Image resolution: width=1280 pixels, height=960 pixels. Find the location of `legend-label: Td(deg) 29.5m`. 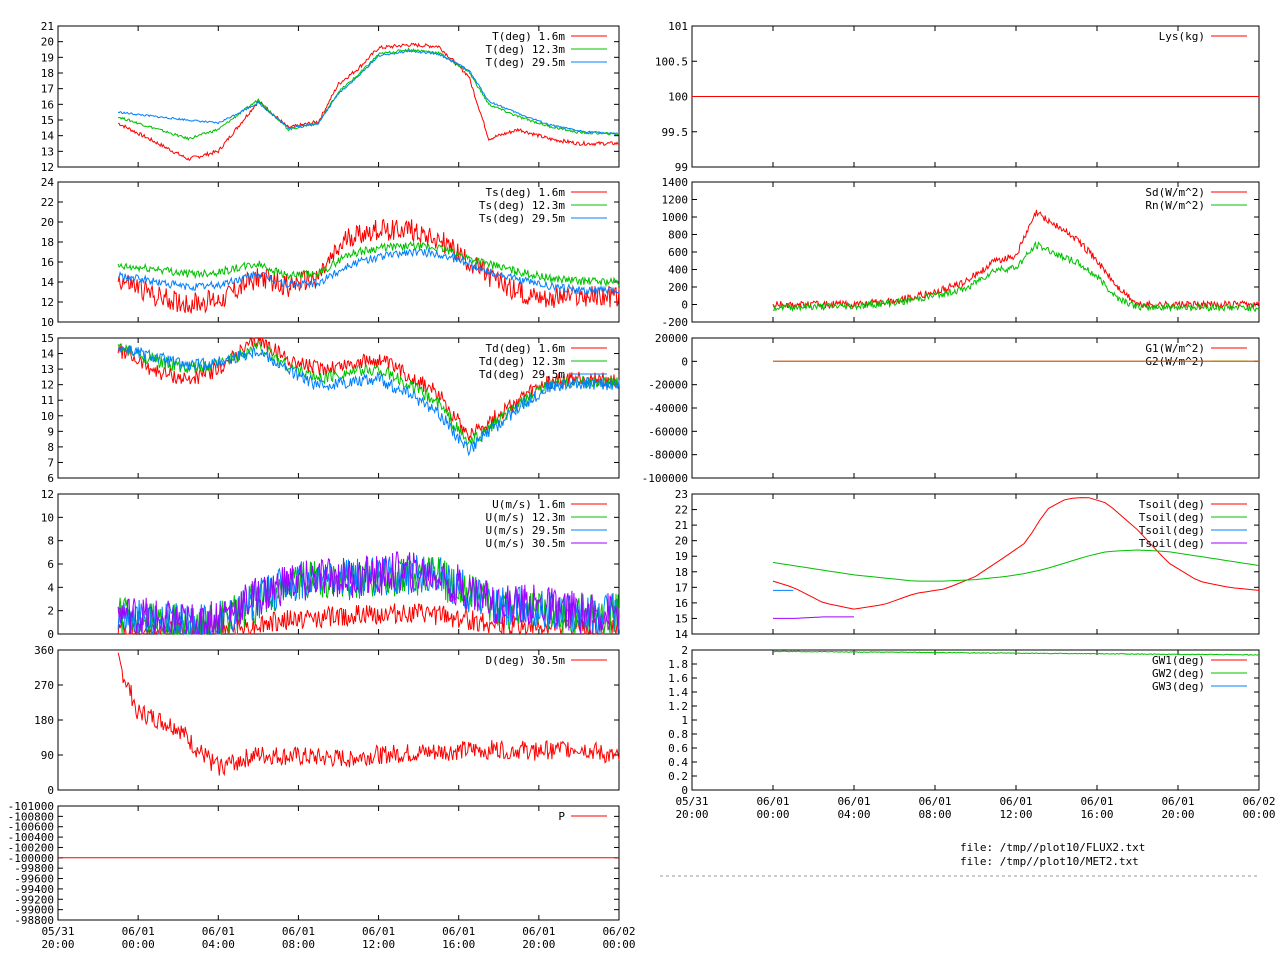

legend-label: Td(deg) 29.5m is located at coordinates (522, 374).